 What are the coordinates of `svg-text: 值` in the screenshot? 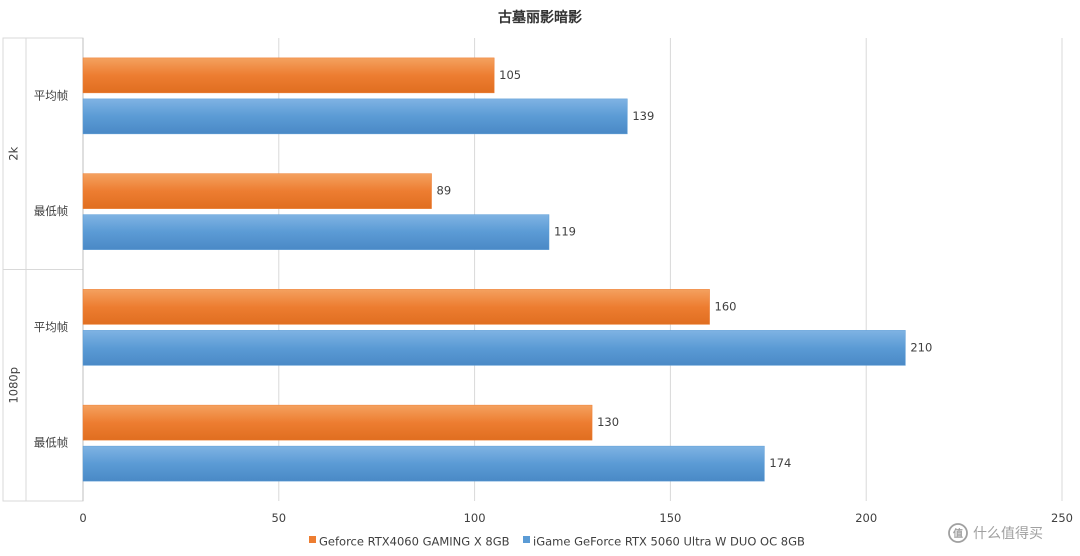 It's located at (958, 533).